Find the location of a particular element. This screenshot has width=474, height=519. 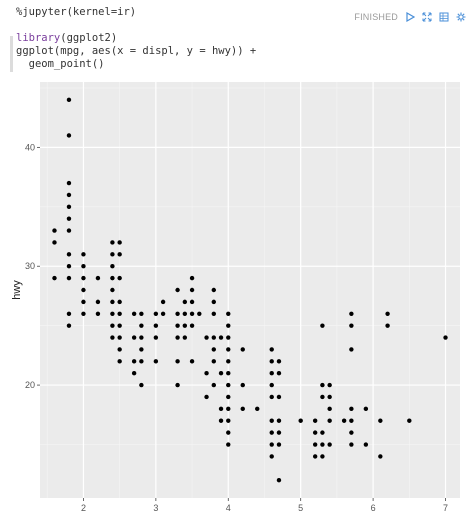

y-axis-label: hwy is located at coordinates (17, 290).